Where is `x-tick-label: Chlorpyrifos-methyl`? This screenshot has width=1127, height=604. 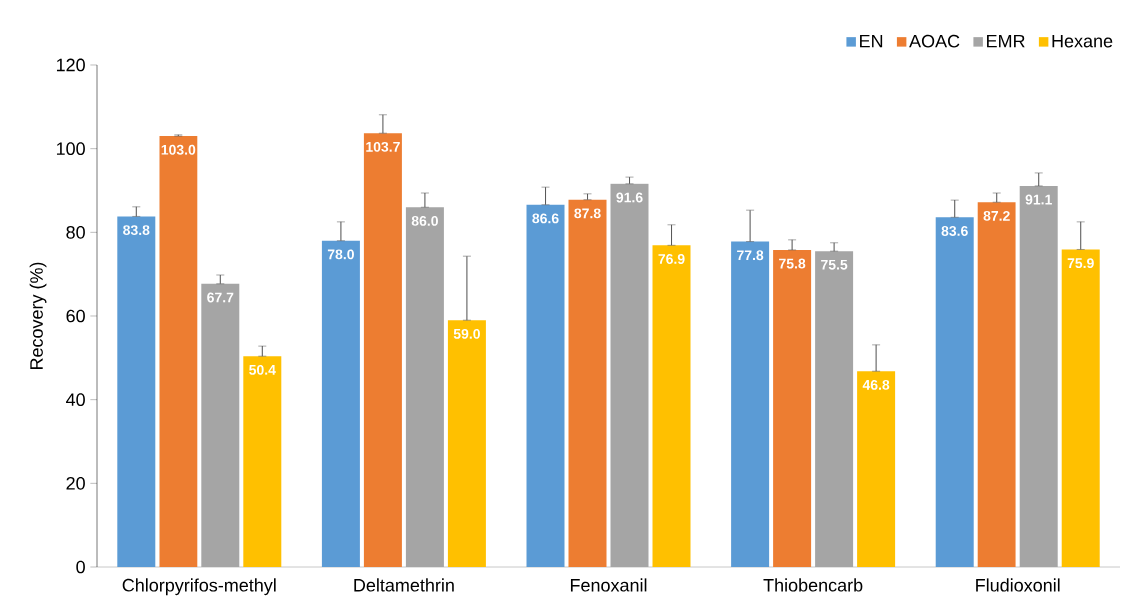
x-tick-label: Chlorpyrifos-methyl is located at coordinates (199, 587).